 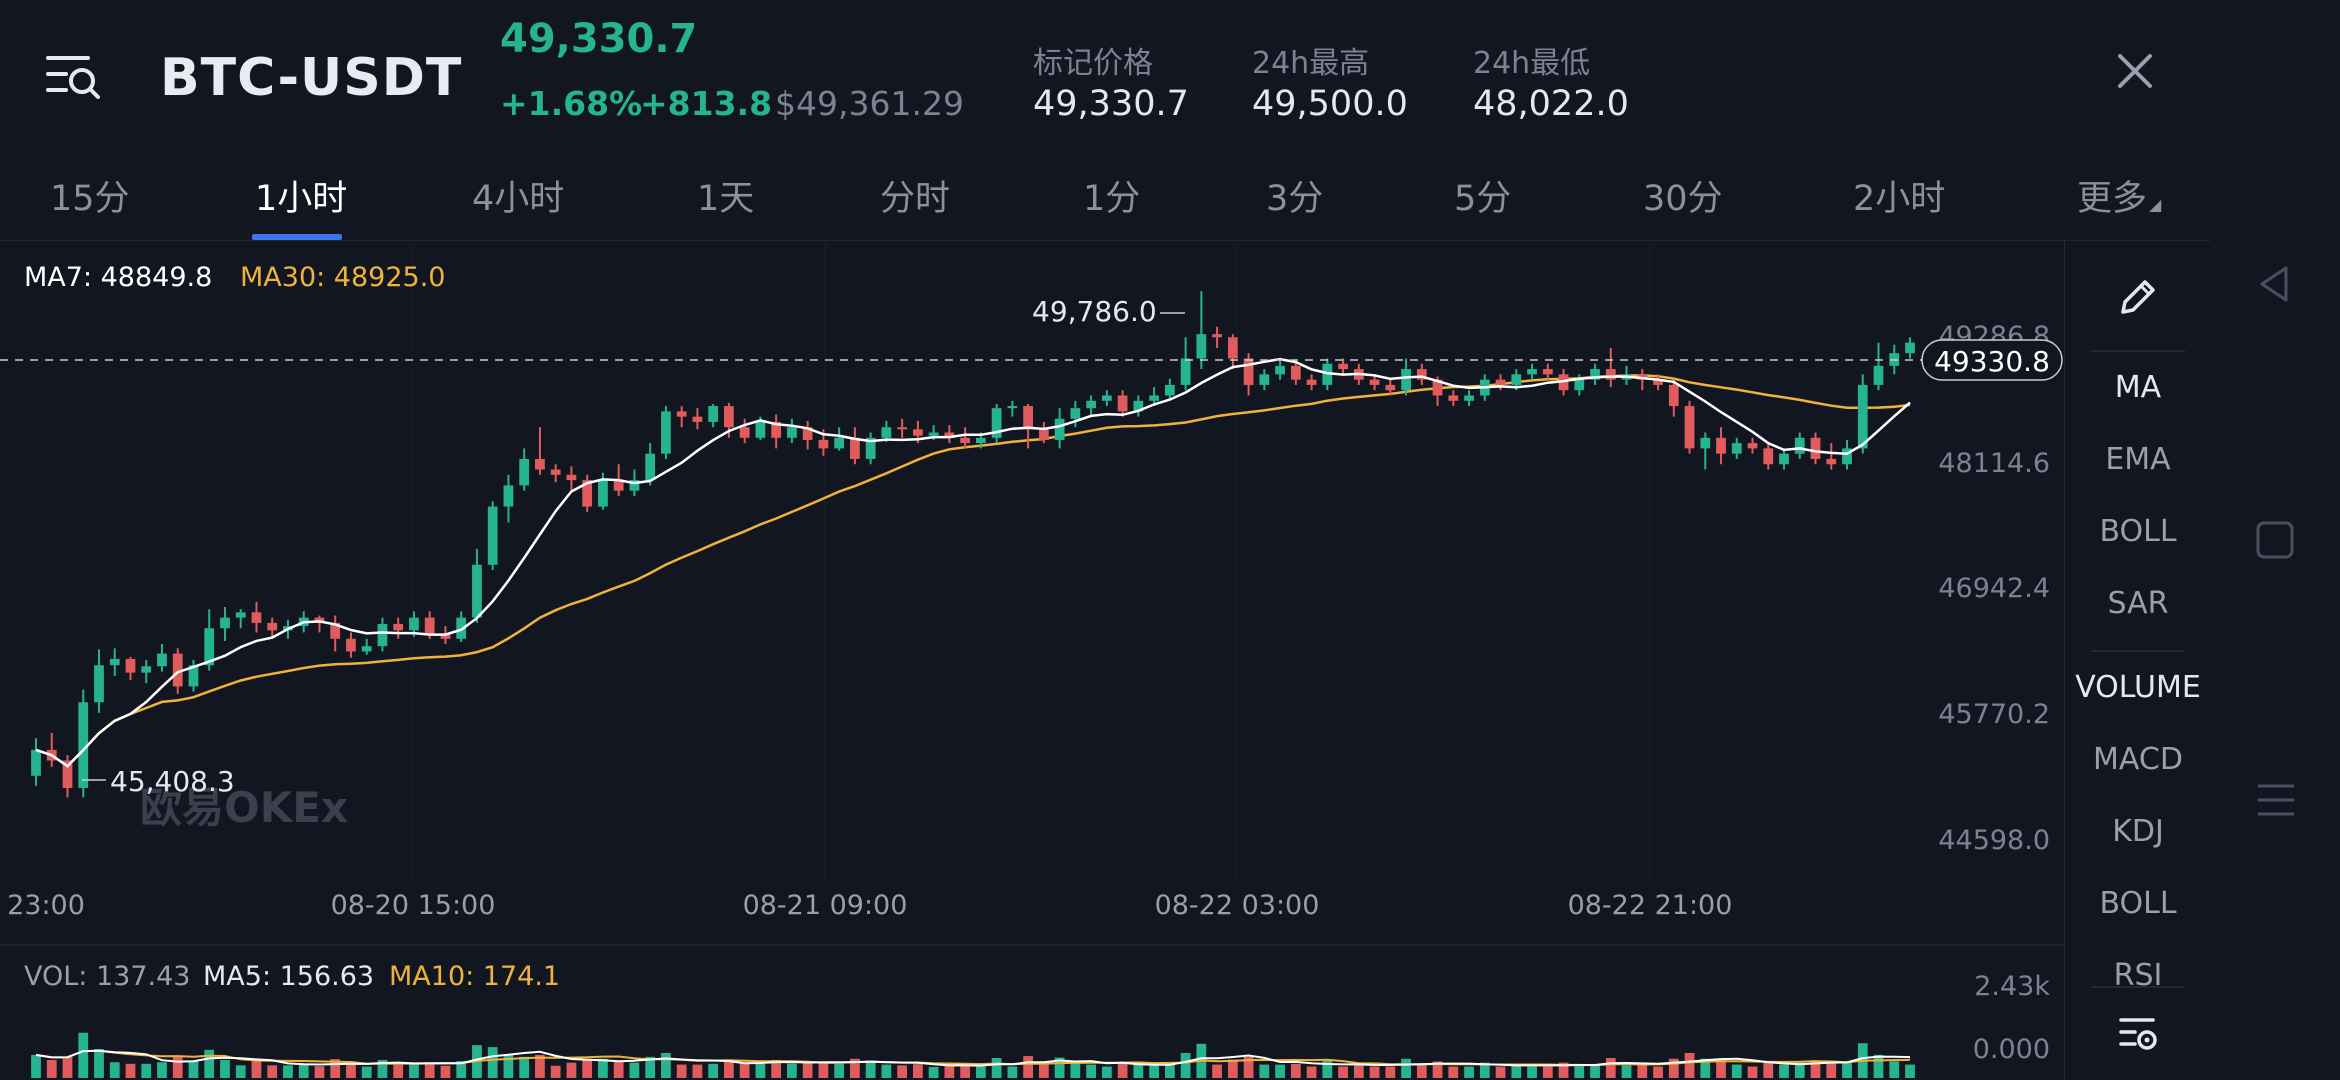 What do you see at coordinates (2138, 387) in the screenshot?
I see `indicator-ma: MA` at bounding box center [2138, 387].